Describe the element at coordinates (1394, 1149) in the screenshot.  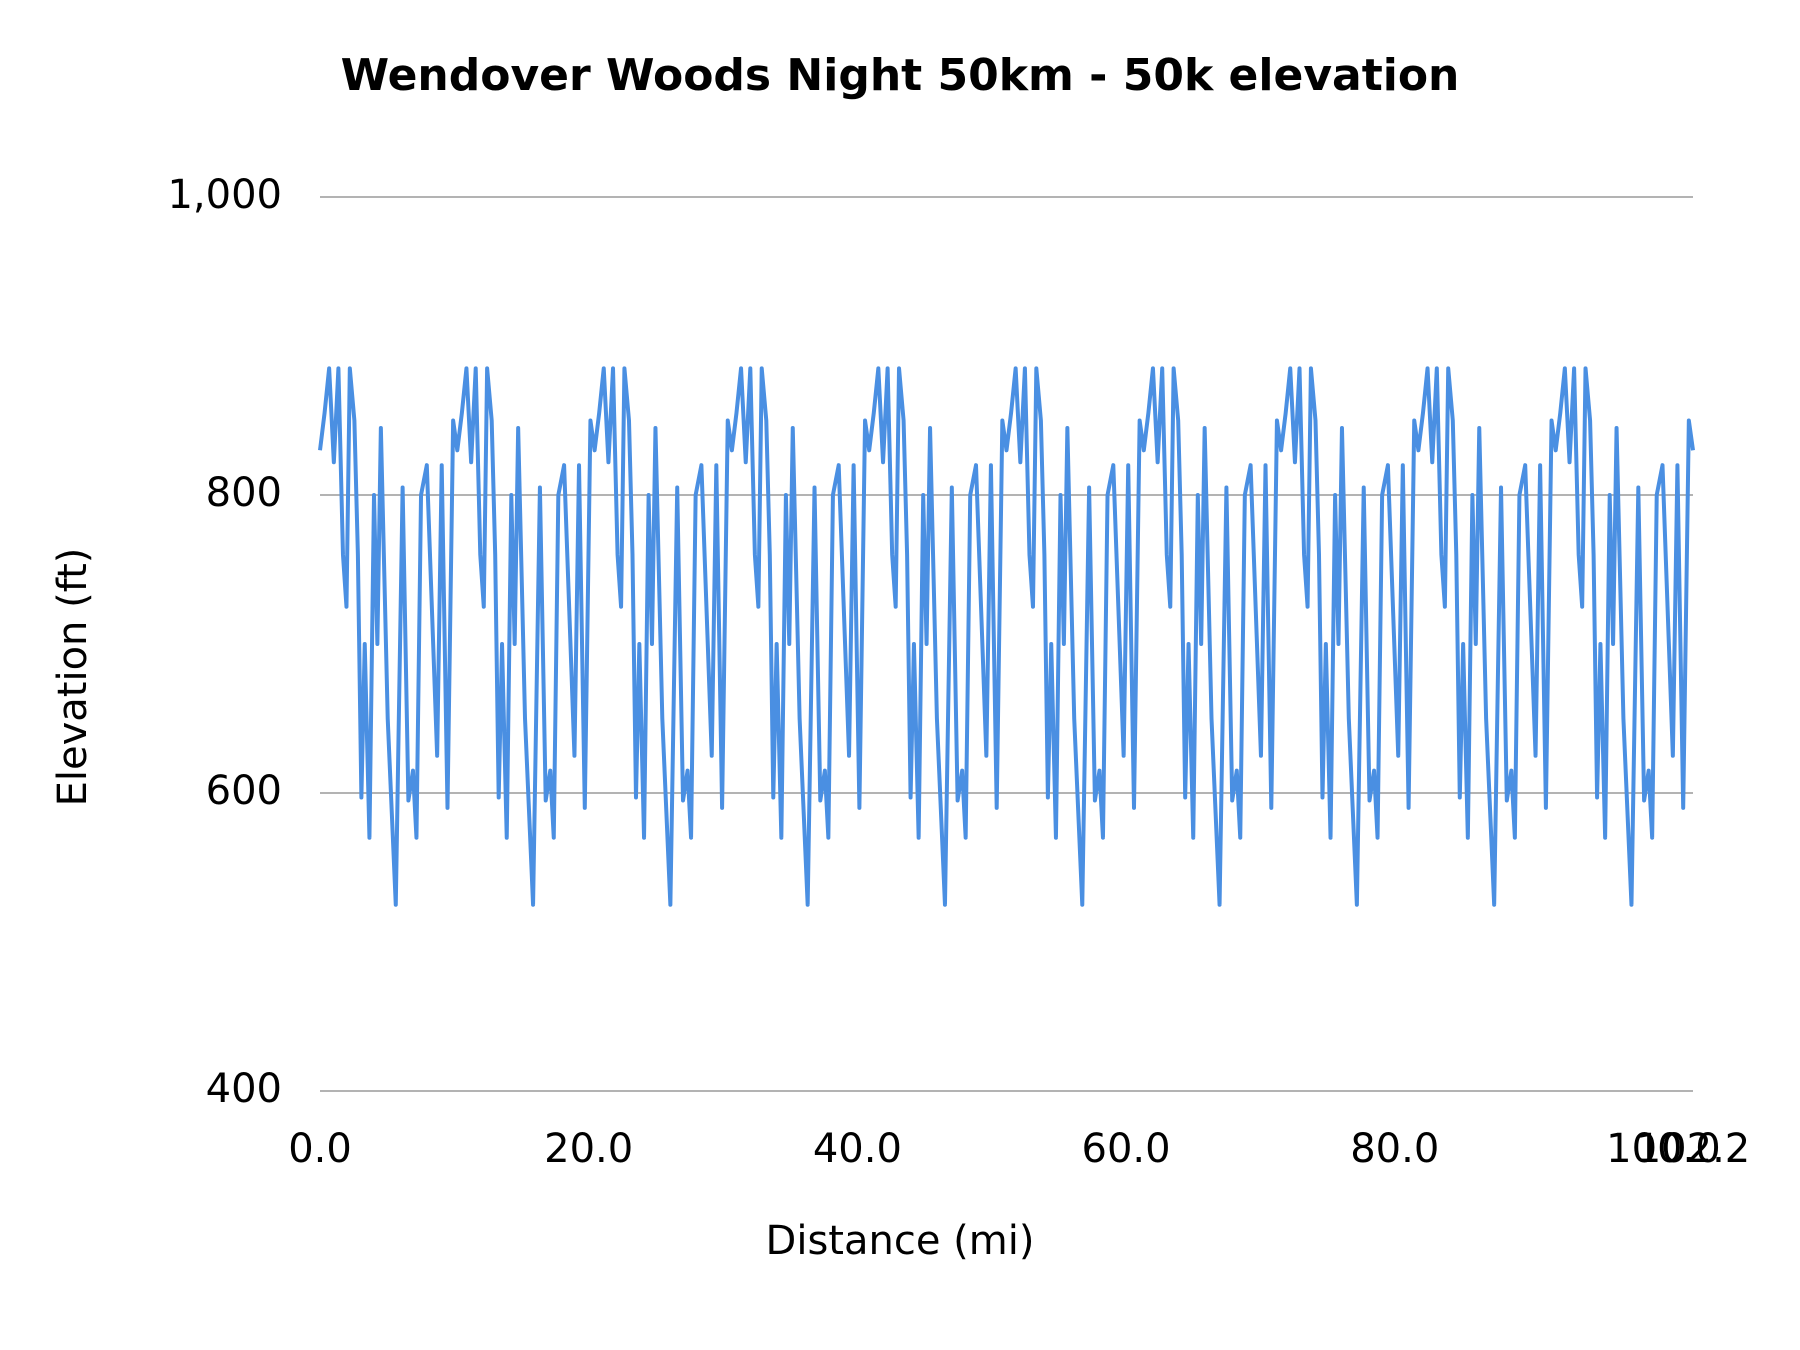
I see `x-tick-label: 80.0` at that location.